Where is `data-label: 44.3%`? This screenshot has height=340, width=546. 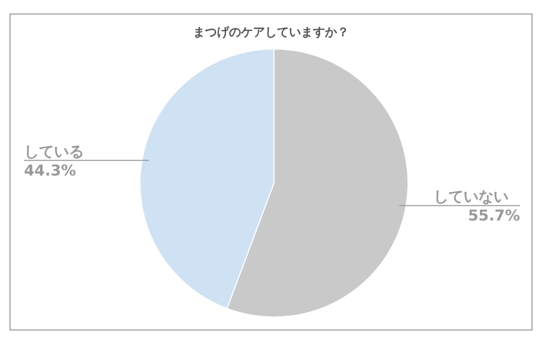 data-label: 44.3% is located at coordinates (50, 170).